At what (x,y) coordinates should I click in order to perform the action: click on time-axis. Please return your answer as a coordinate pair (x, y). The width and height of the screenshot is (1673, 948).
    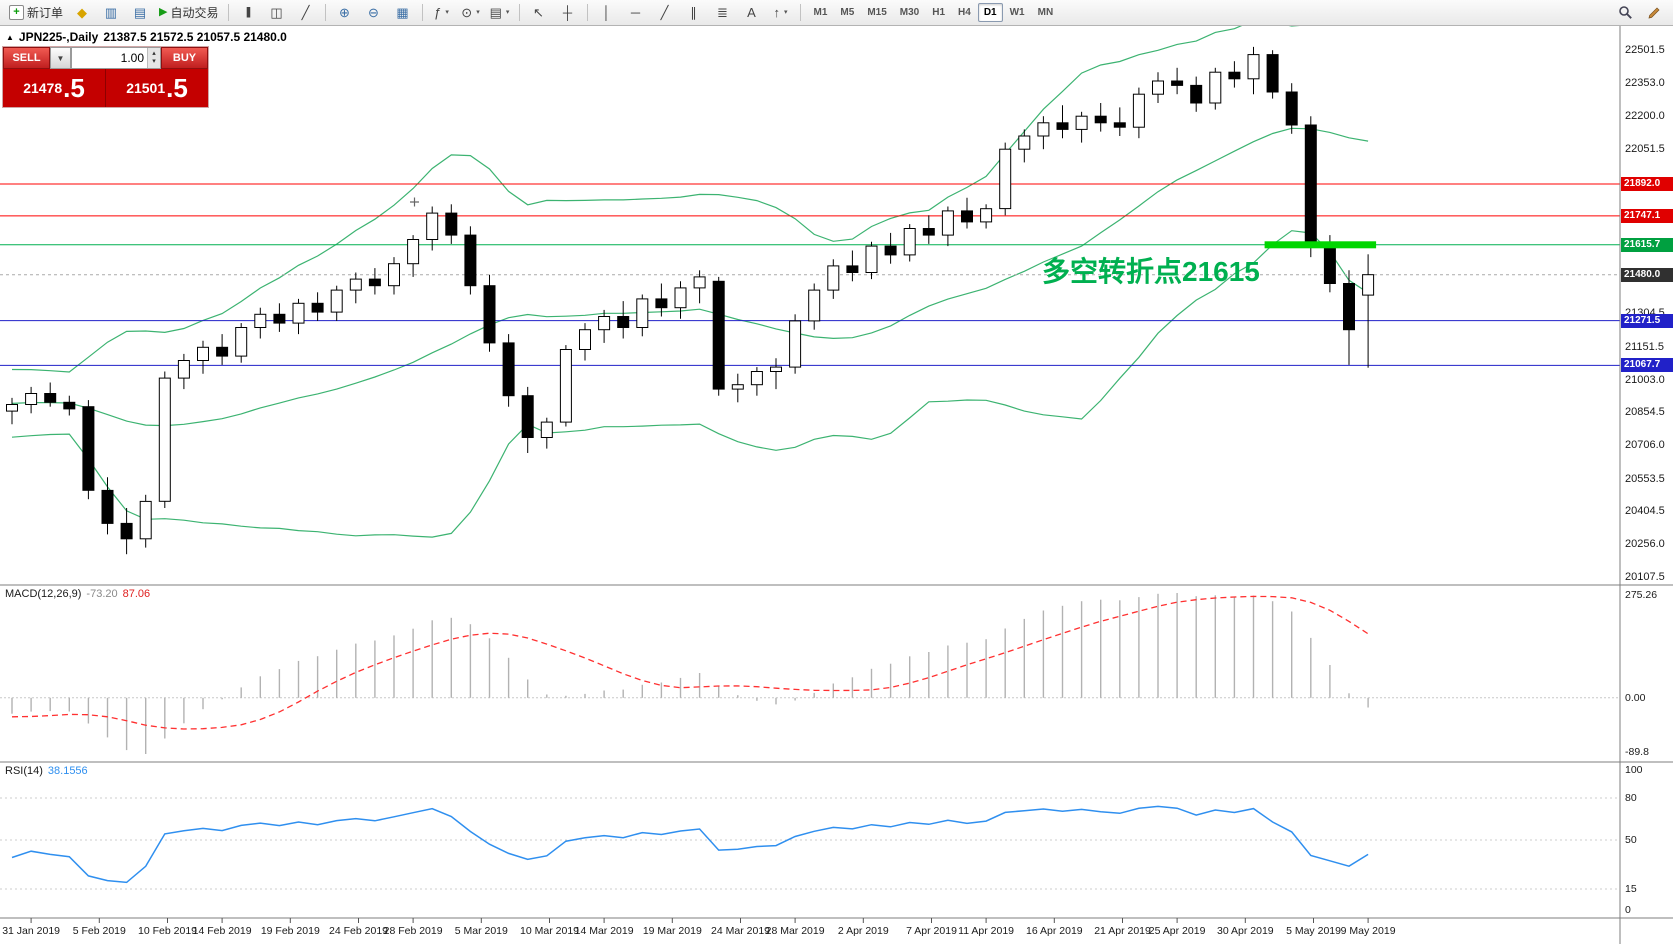
    Looking at the image, I should click on (810, 933).